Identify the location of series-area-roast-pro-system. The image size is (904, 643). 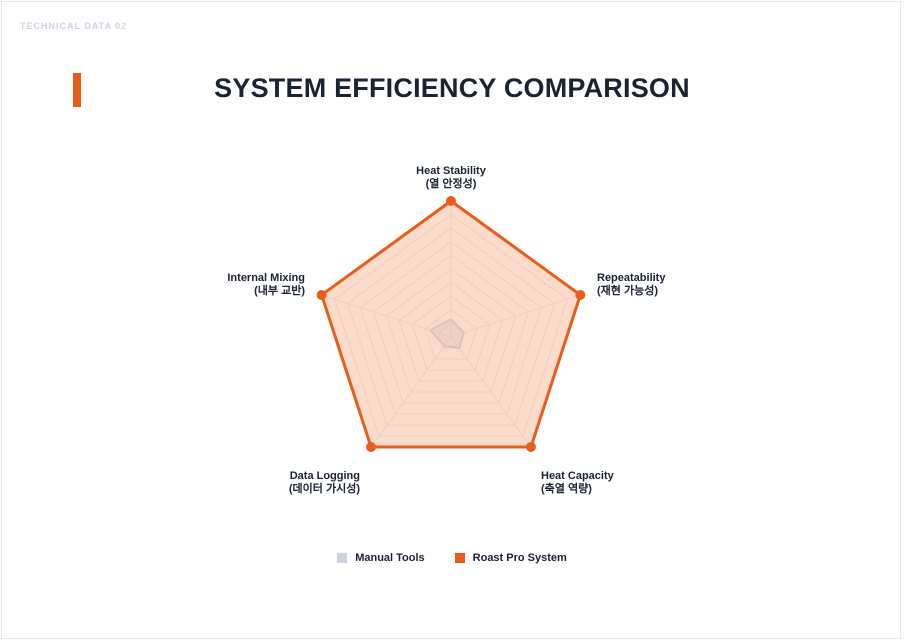
(451, 324).